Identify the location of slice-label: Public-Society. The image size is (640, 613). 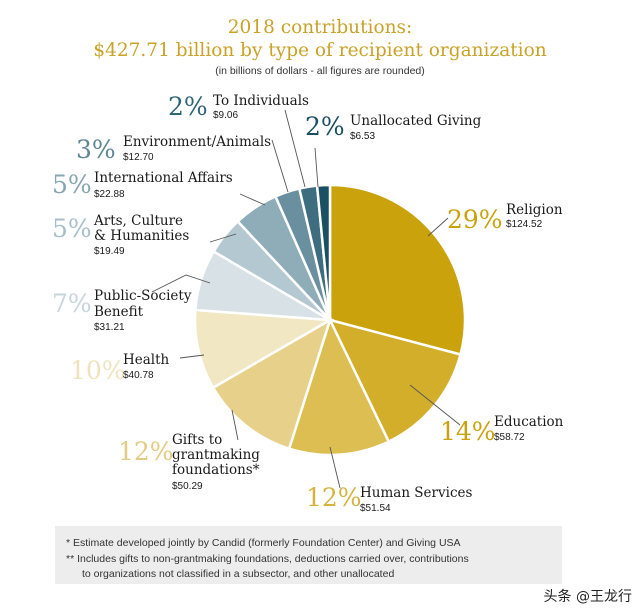
(143, 296).